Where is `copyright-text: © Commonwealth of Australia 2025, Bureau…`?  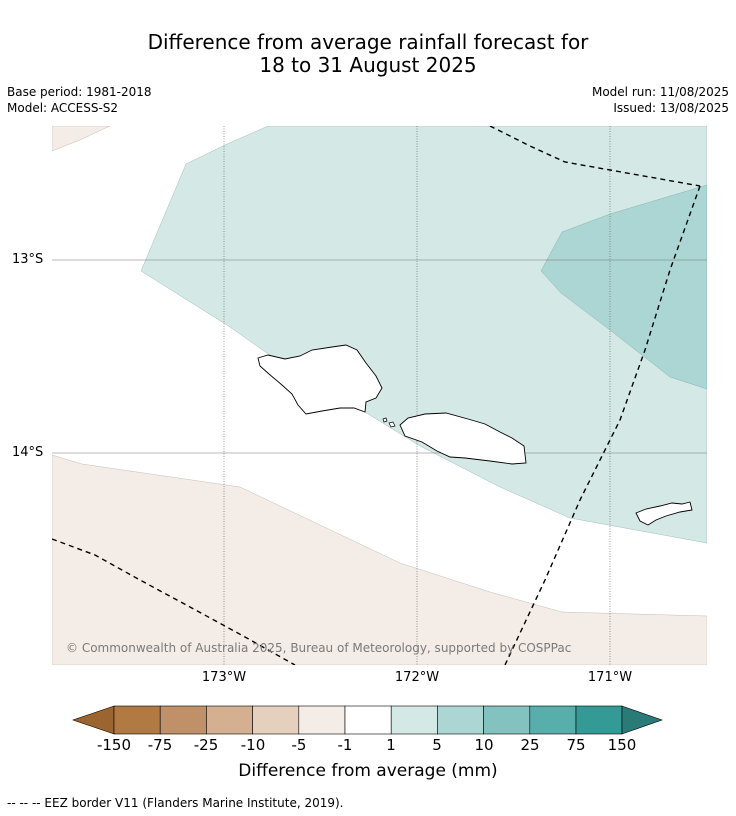 copyright-text: © Commonwealth of Australia 2025, Bureau… is located at coordinates (319, 648).